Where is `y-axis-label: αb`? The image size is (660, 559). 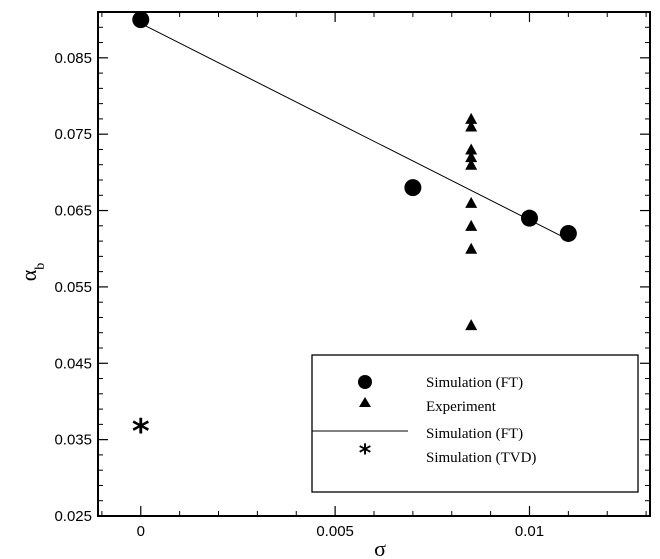
y-axis-label: αb is located at coordinates (32, 272).